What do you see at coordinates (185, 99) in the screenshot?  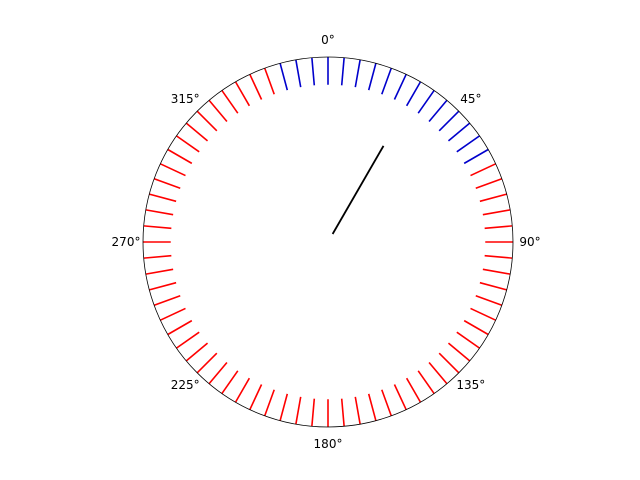 I see `angle-tick-label: 315°` at bounding box center [185, 99].